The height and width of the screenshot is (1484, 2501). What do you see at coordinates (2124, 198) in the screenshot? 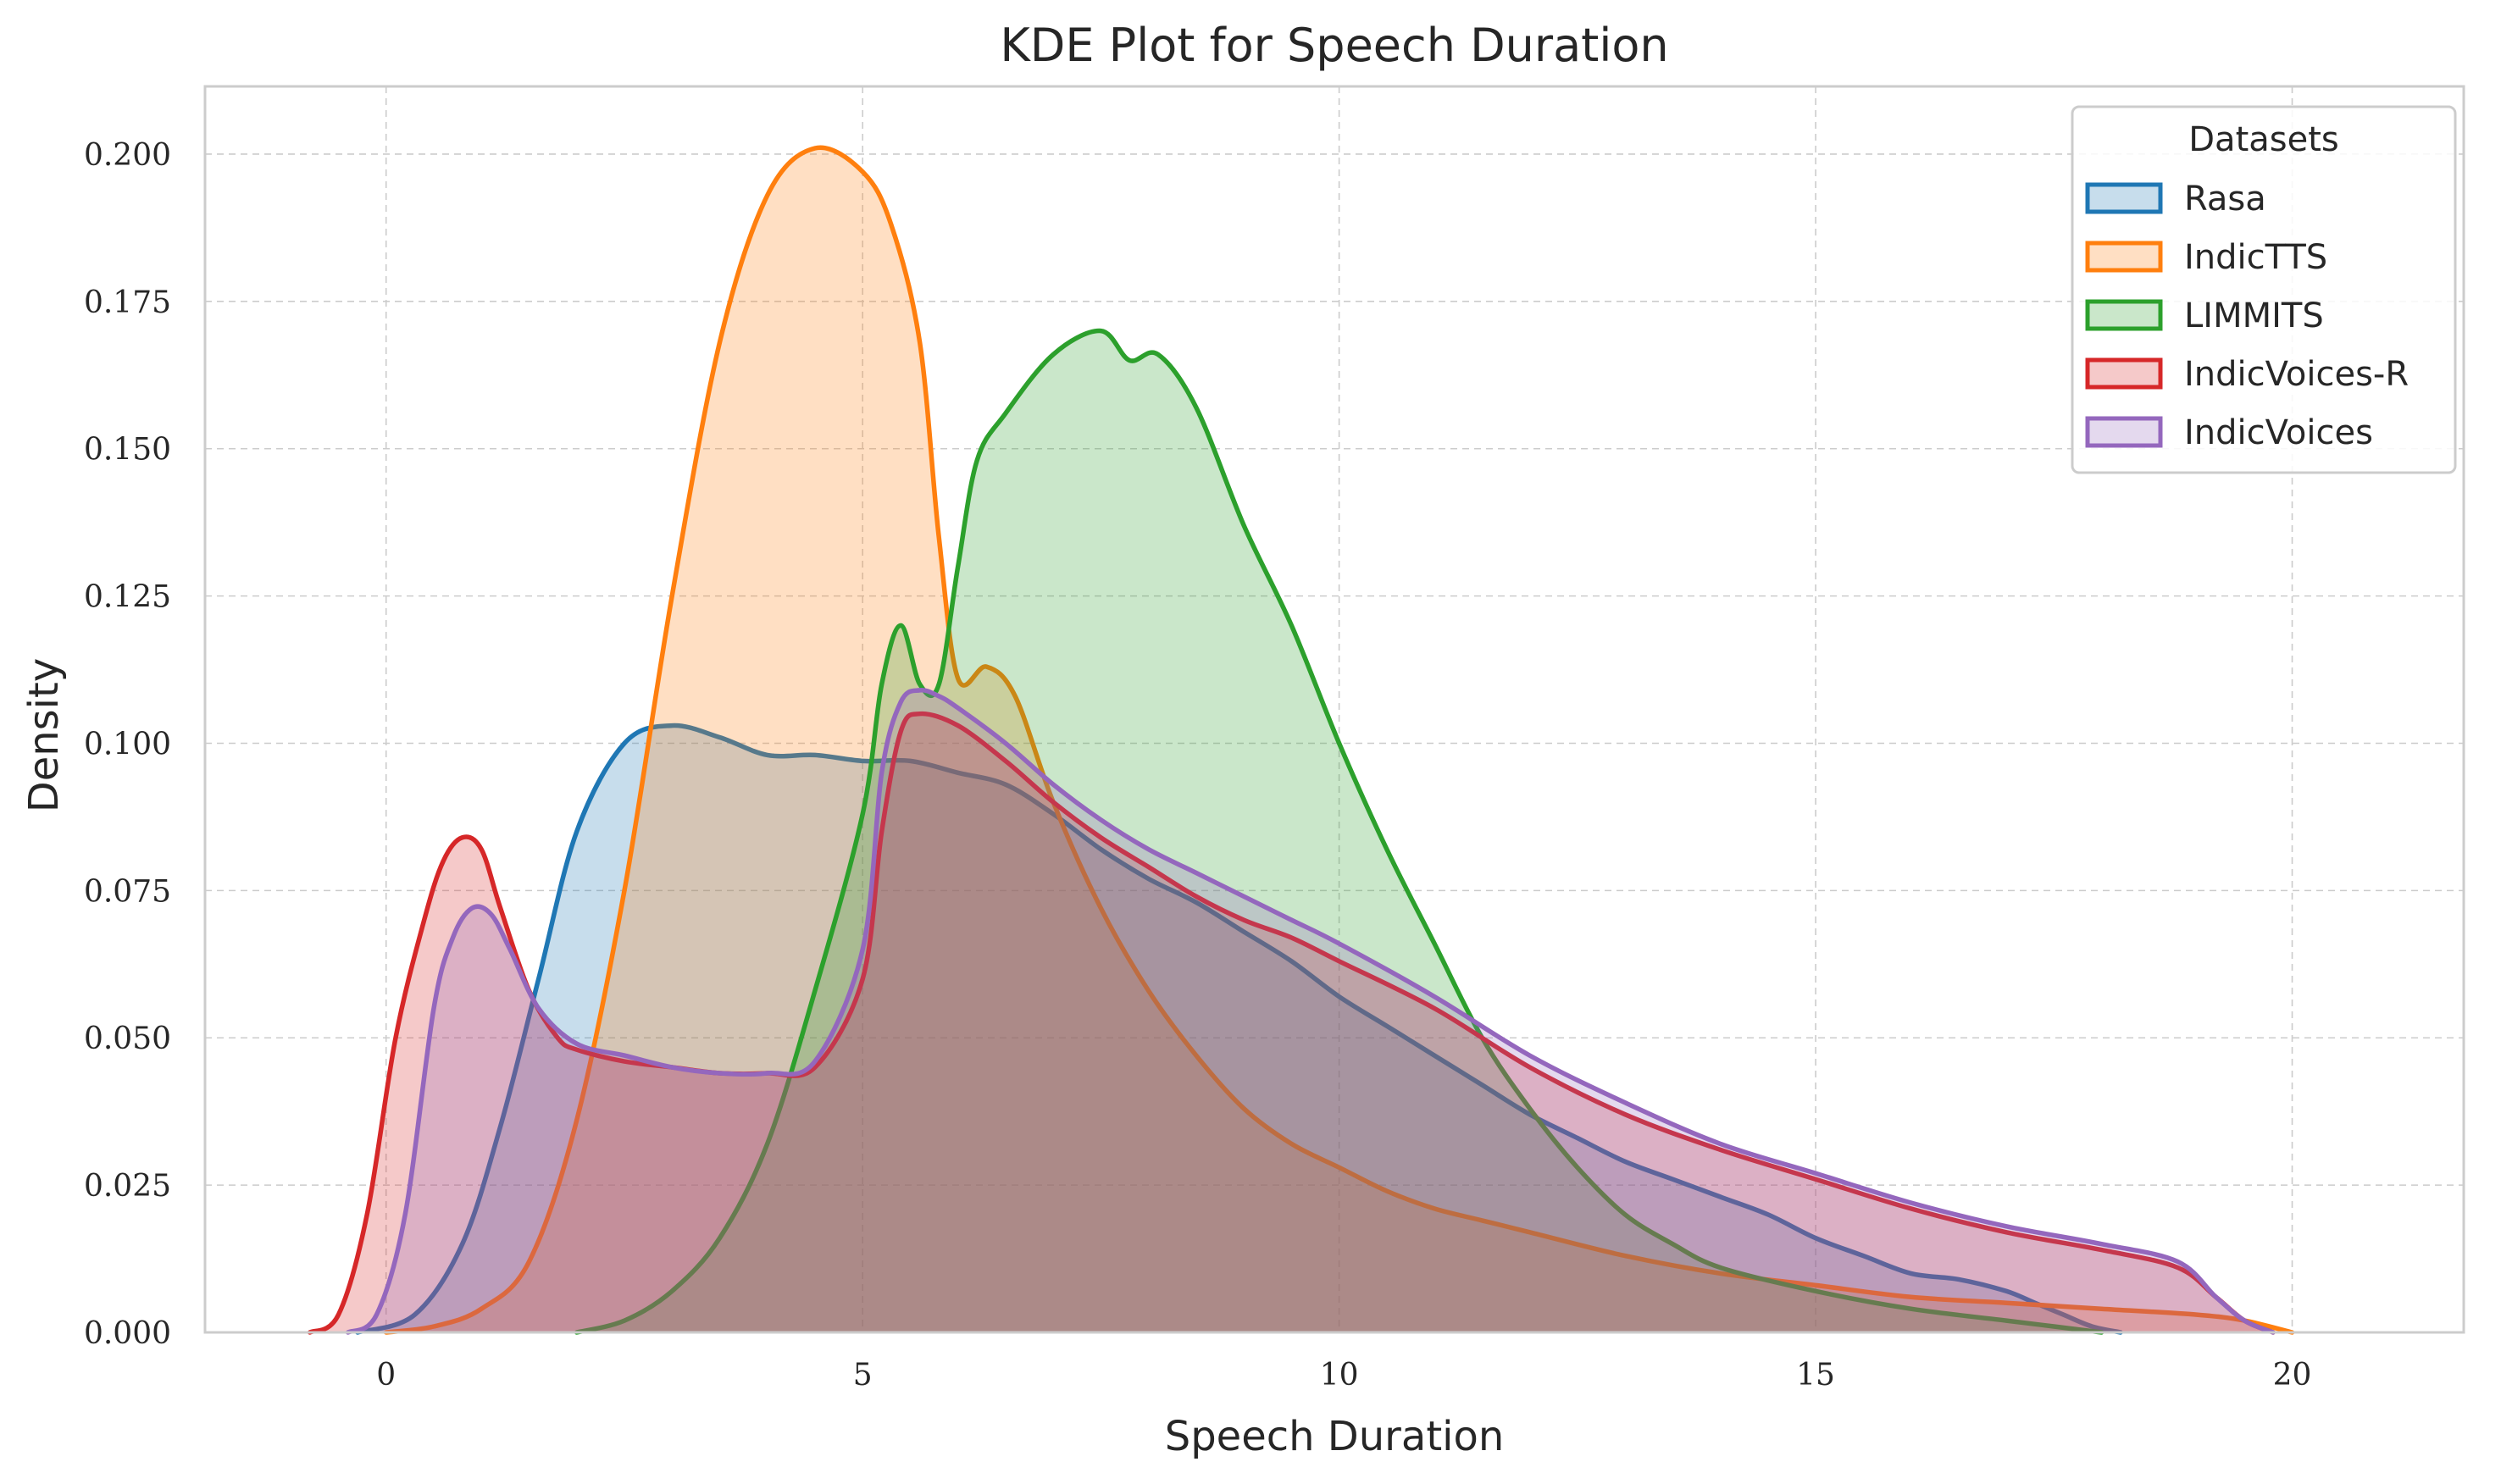
I see `legend-swatch-rasa` at bounding box center [2124, 198].